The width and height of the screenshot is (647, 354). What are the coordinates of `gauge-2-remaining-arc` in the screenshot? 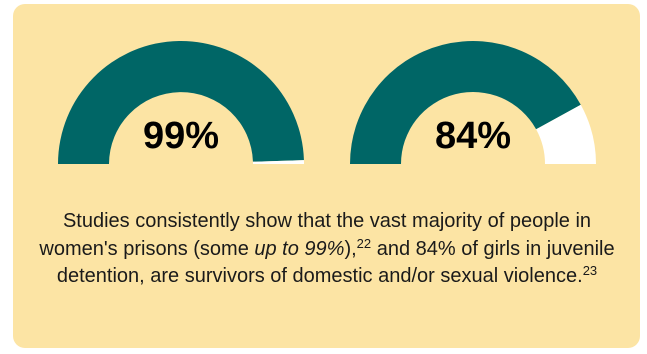 It's located at (566, 134).